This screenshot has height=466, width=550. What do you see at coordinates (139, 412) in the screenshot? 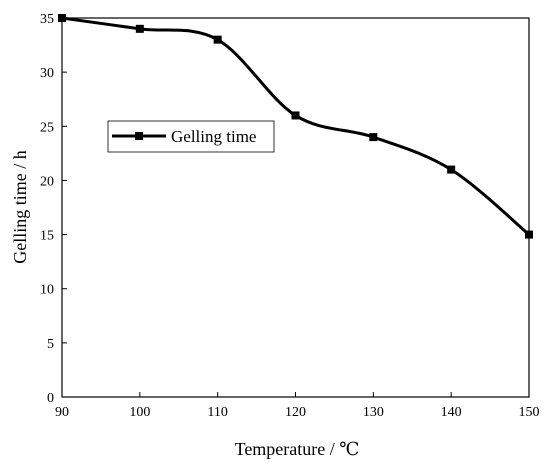
I see `x-tick-label: 100` at bounding box center [139, 412].